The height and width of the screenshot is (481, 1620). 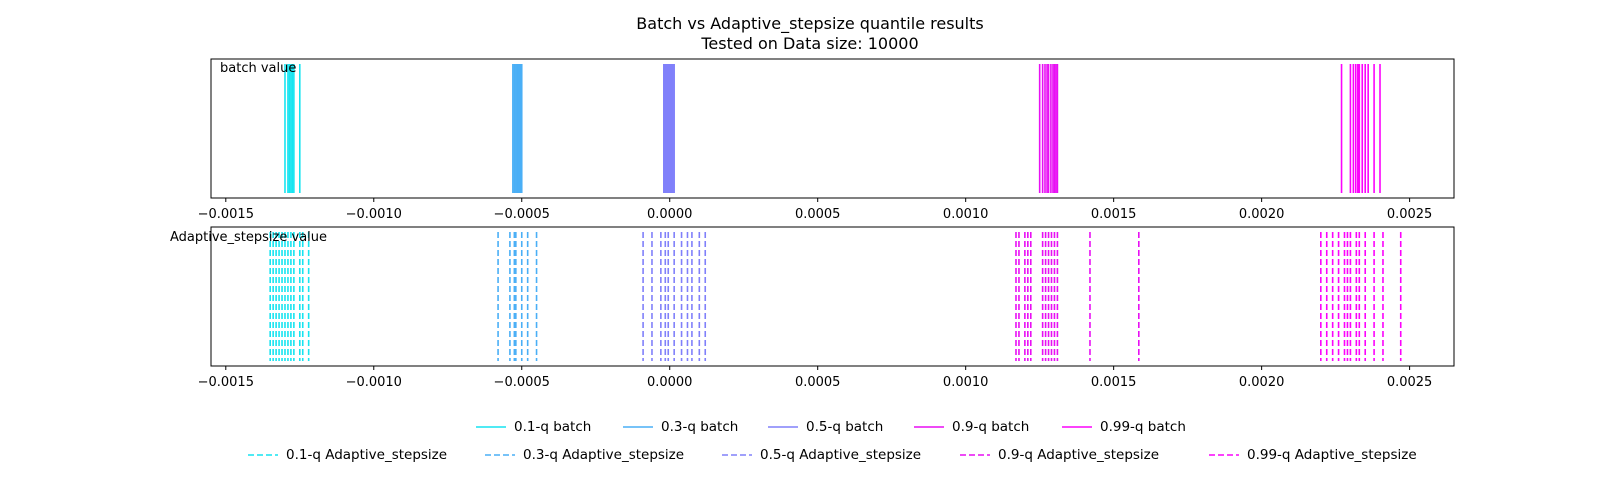 I want to click on legend-entry: 0.3-q batch, so click(x=680, y=427).